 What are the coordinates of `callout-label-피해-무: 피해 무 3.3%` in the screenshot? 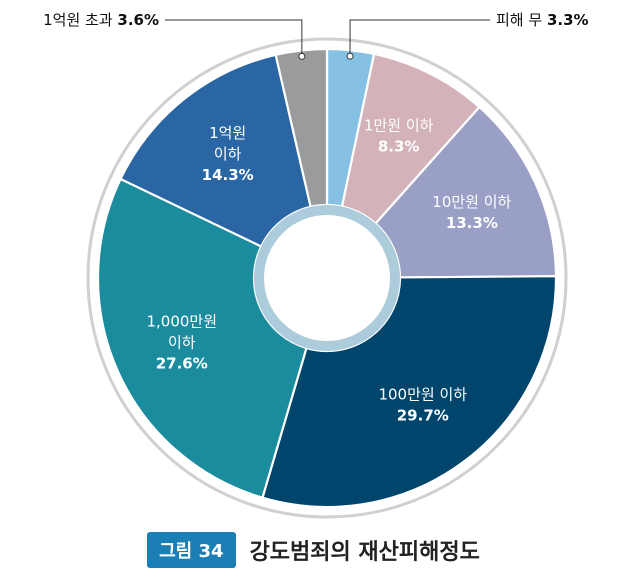 It's located at (542, 20).